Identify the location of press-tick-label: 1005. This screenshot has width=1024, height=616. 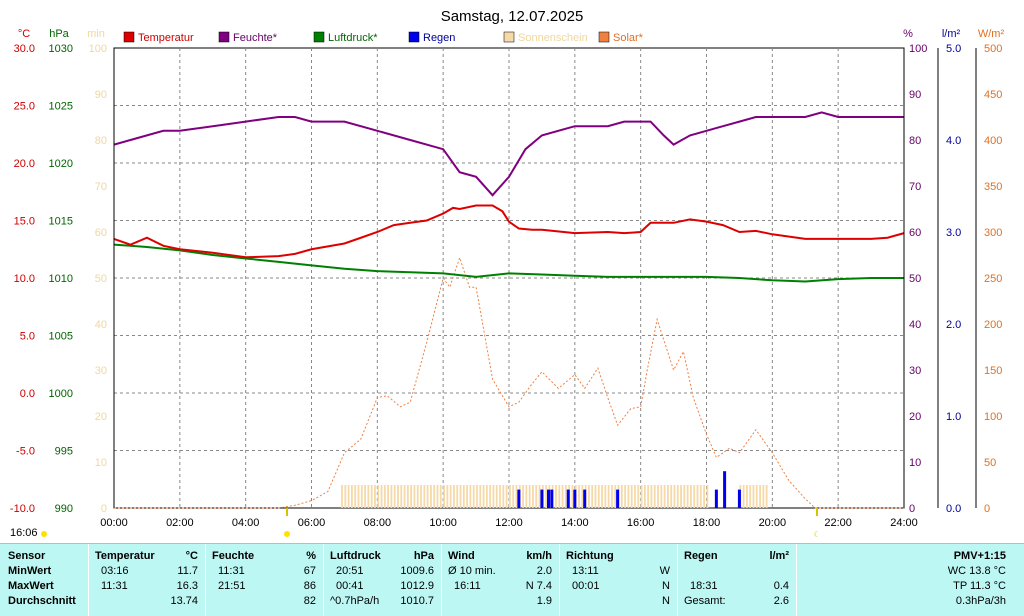
(61, 337).